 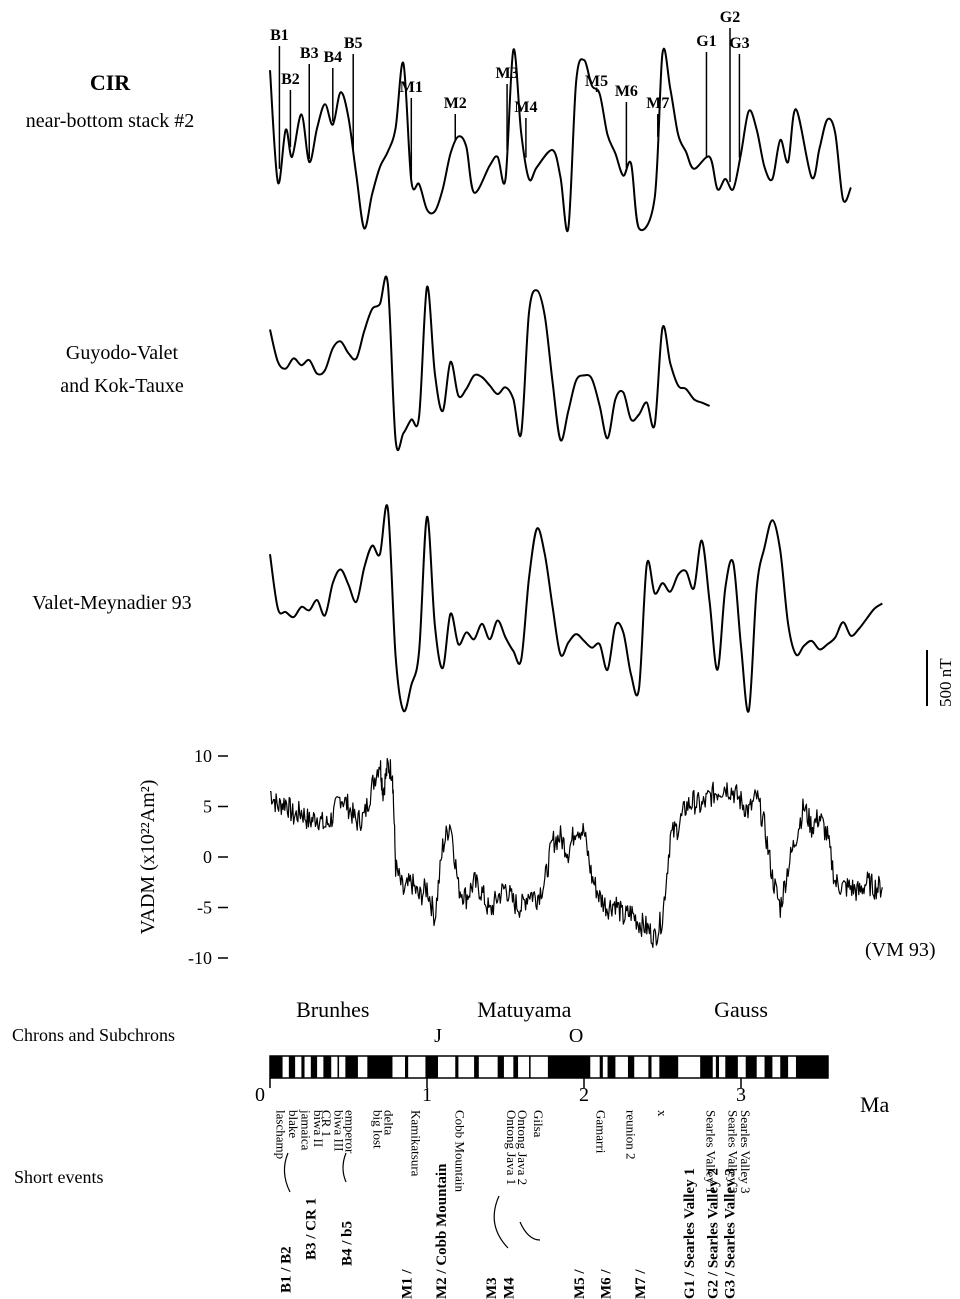 What do you see at coordinates (745, 1152) in the screenshot?
I see `short-event-name: Searles Valley 3` at bounding box center [745, 1152].